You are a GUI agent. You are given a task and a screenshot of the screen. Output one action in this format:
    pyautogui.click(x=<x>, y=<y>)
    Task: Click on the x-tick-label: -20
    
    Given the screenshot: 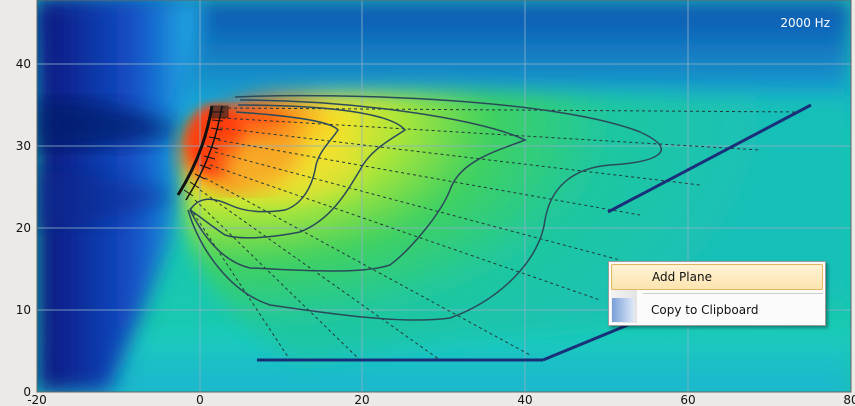 What is the action you would take?
    pyautogui.click(x=37, y=399)
    